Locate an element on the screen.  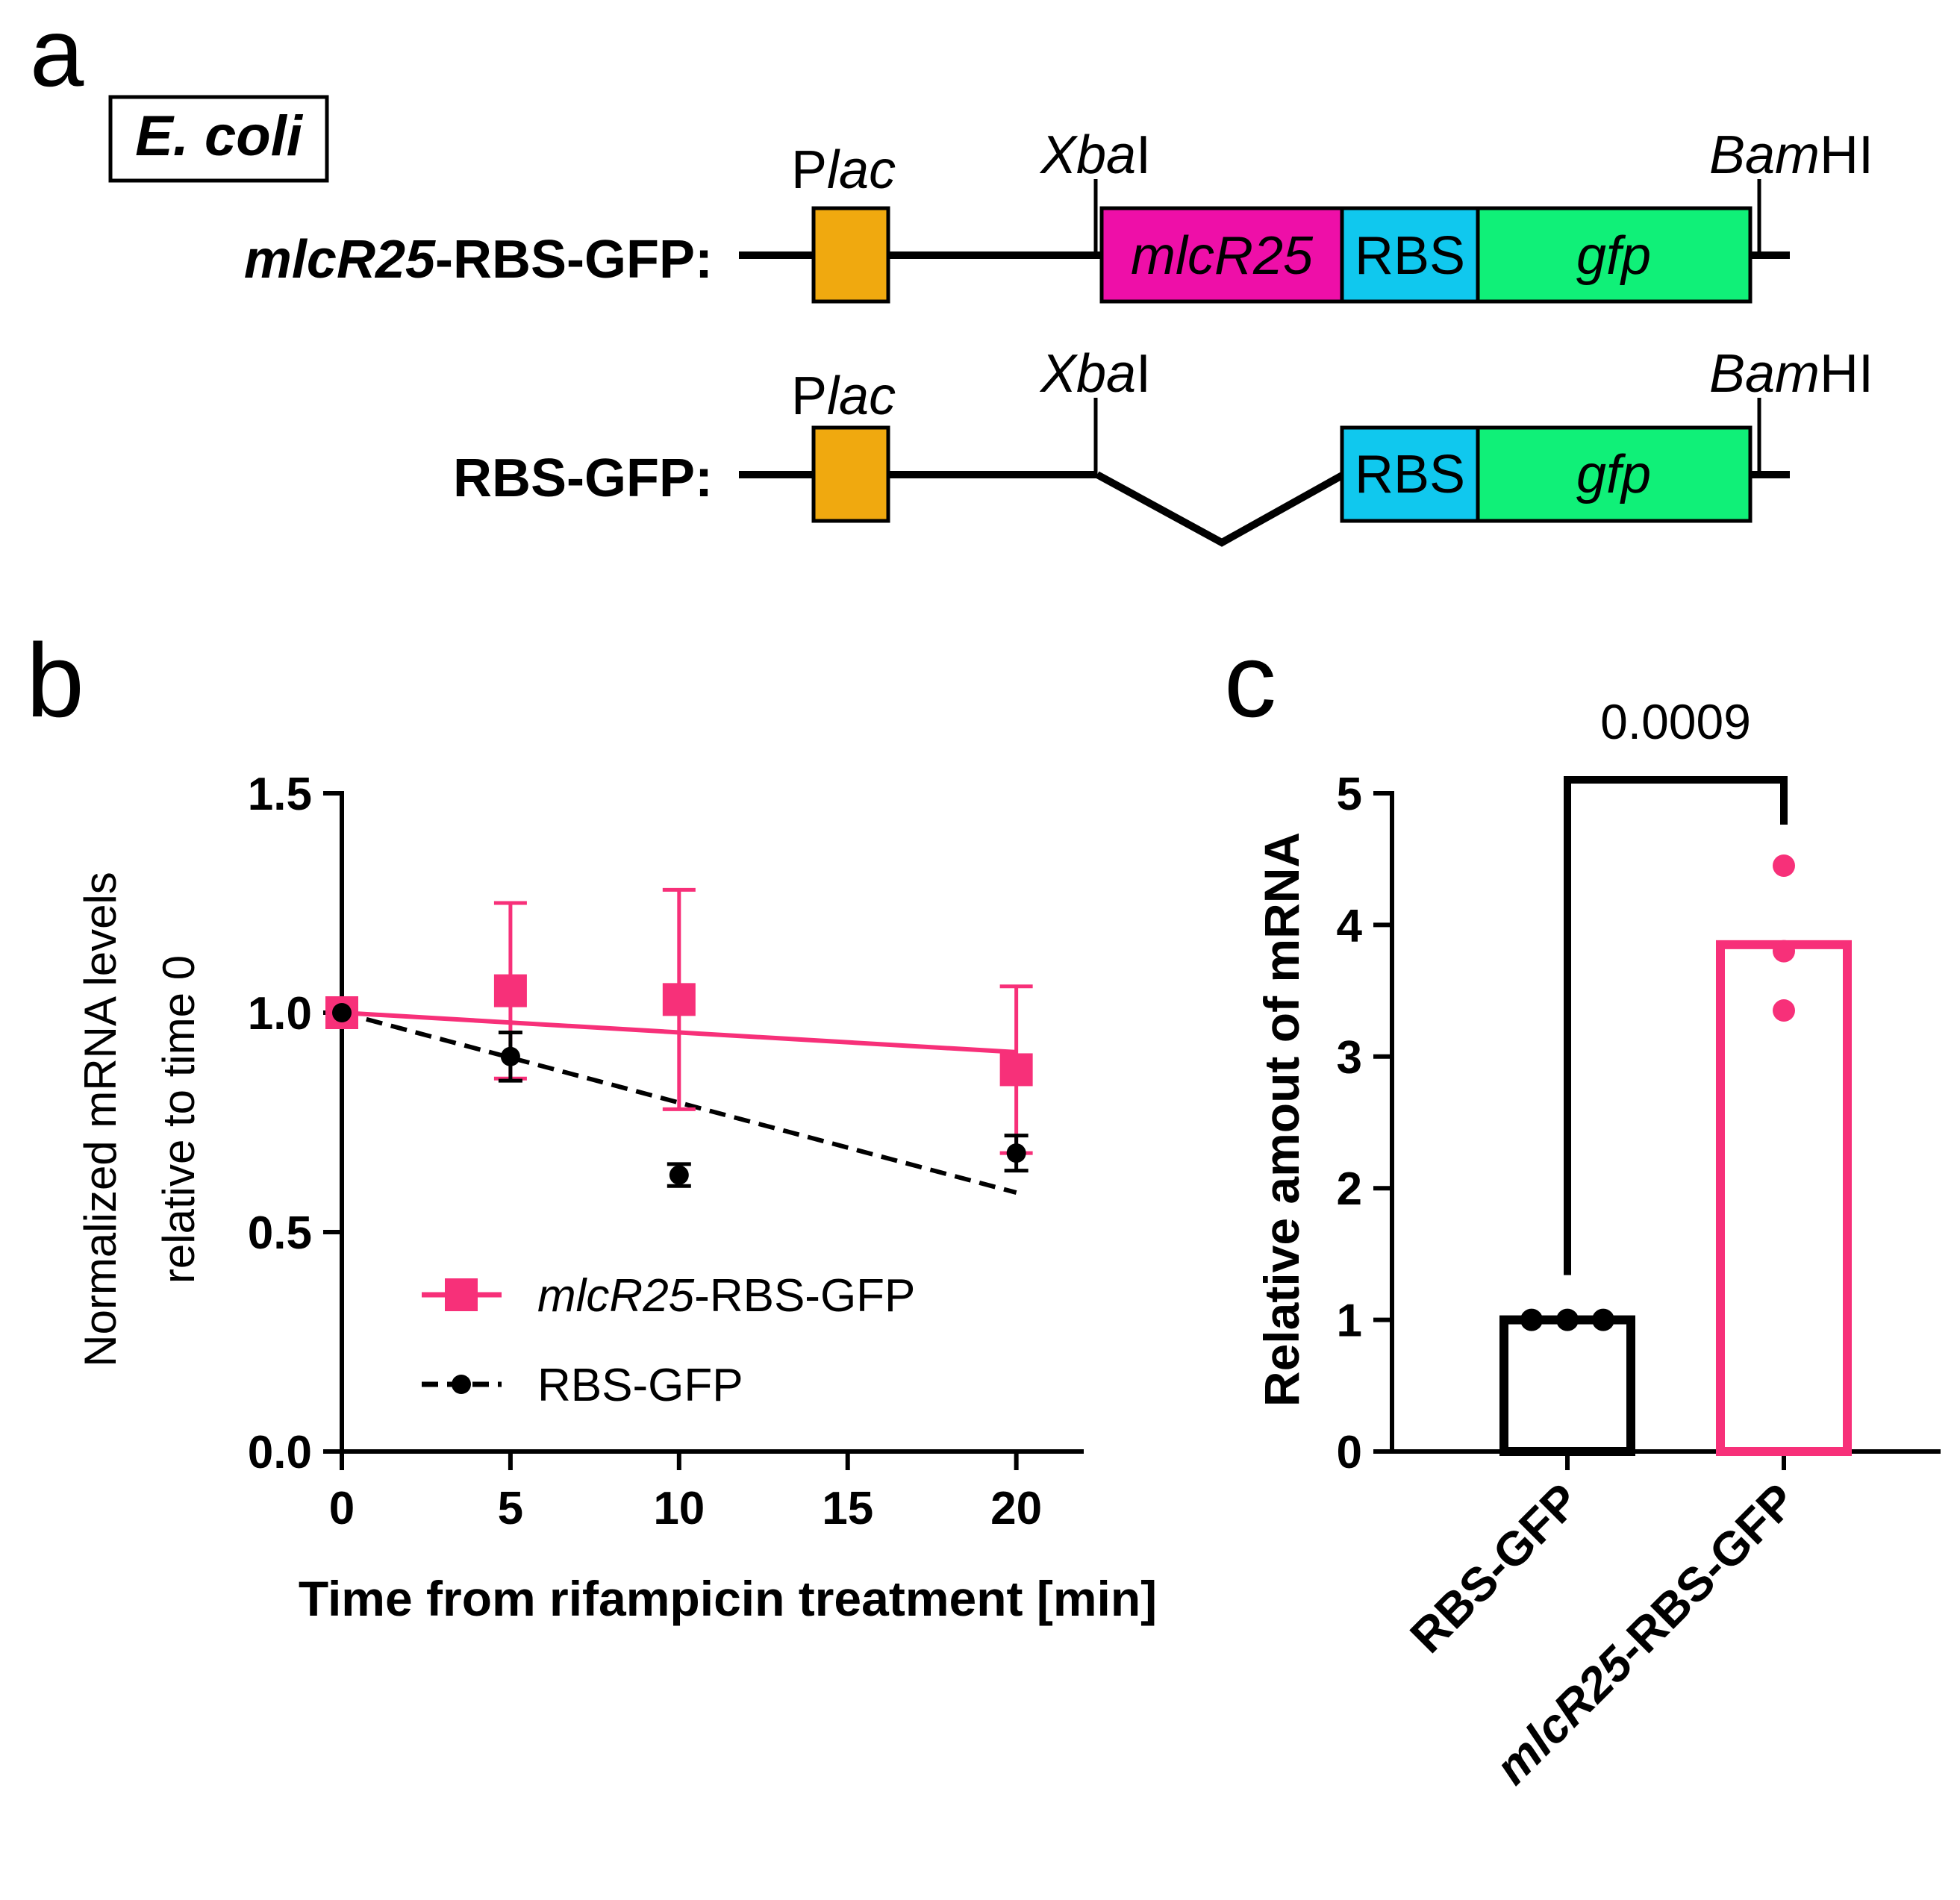
construct2-promoter-label: Plac is located at coordinates (843, 396).